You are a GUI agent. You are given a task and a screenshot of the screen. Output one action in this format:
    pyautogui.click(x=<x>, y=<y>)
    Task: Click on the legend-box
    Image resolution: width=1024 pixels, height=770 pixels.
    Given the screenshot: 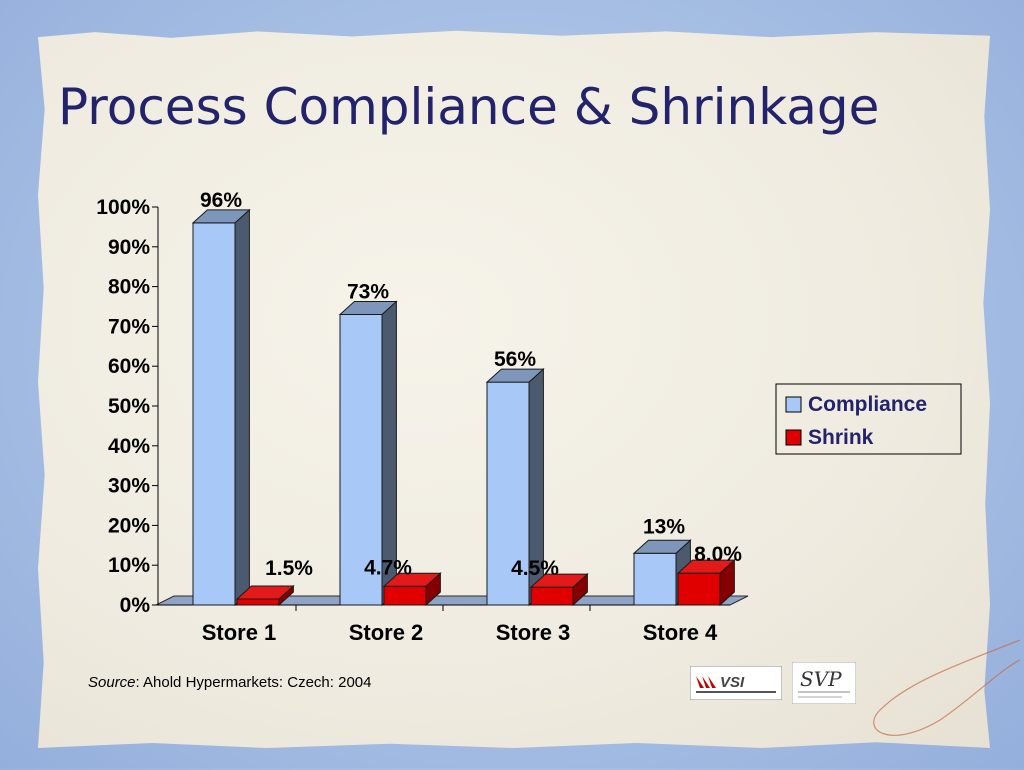 What is the action you would take?
    pyautogui.click(x=868, y=419)
    